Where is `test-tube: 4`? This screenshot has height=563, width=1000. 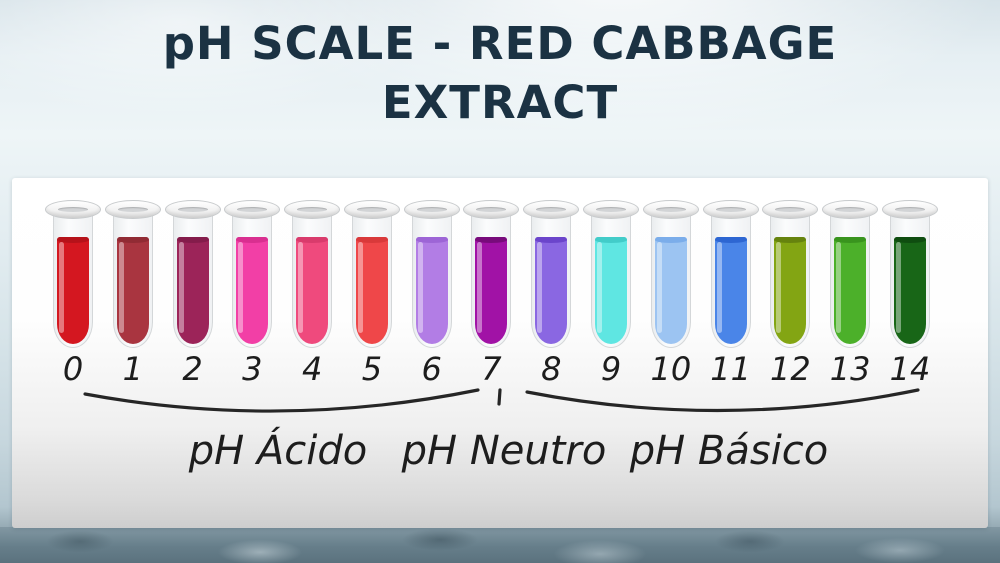 test-tube: 4 is located at coordinates (312, 295).